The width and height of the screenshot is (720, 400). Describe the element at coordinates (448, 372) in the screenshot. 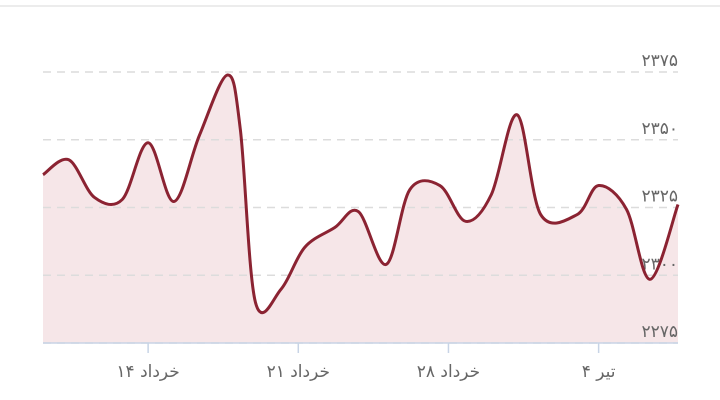

I see `x-tick-label: ۲۸ خرداد` at that location.